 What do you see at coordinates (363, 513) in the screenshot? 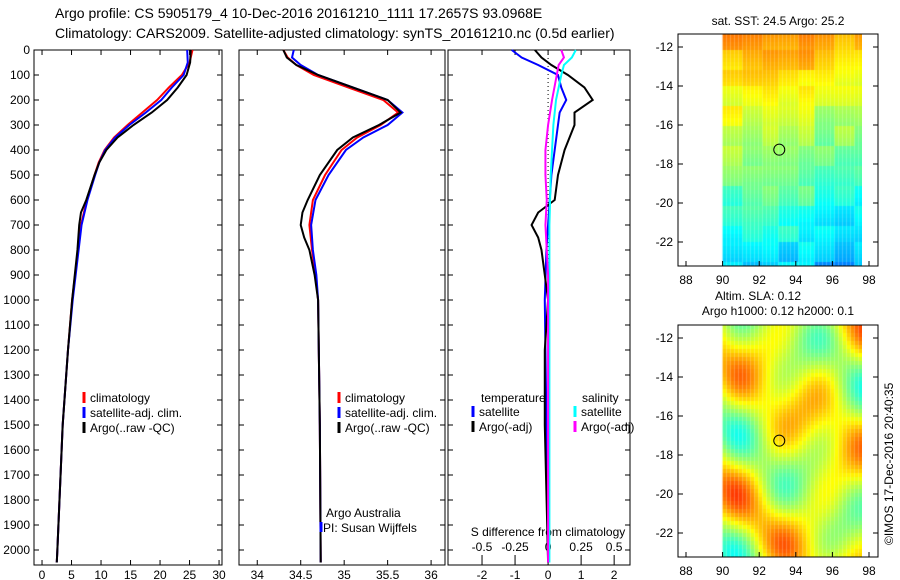
I see `annotation: Argo Australia` at bounding box center [363, 513].